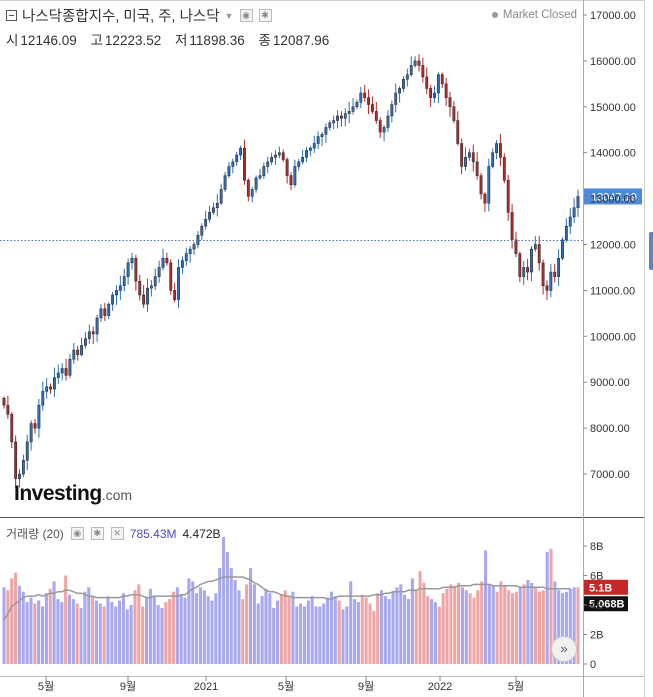  I want to click on chevron-down-icon: ▼, so click(229, 15).